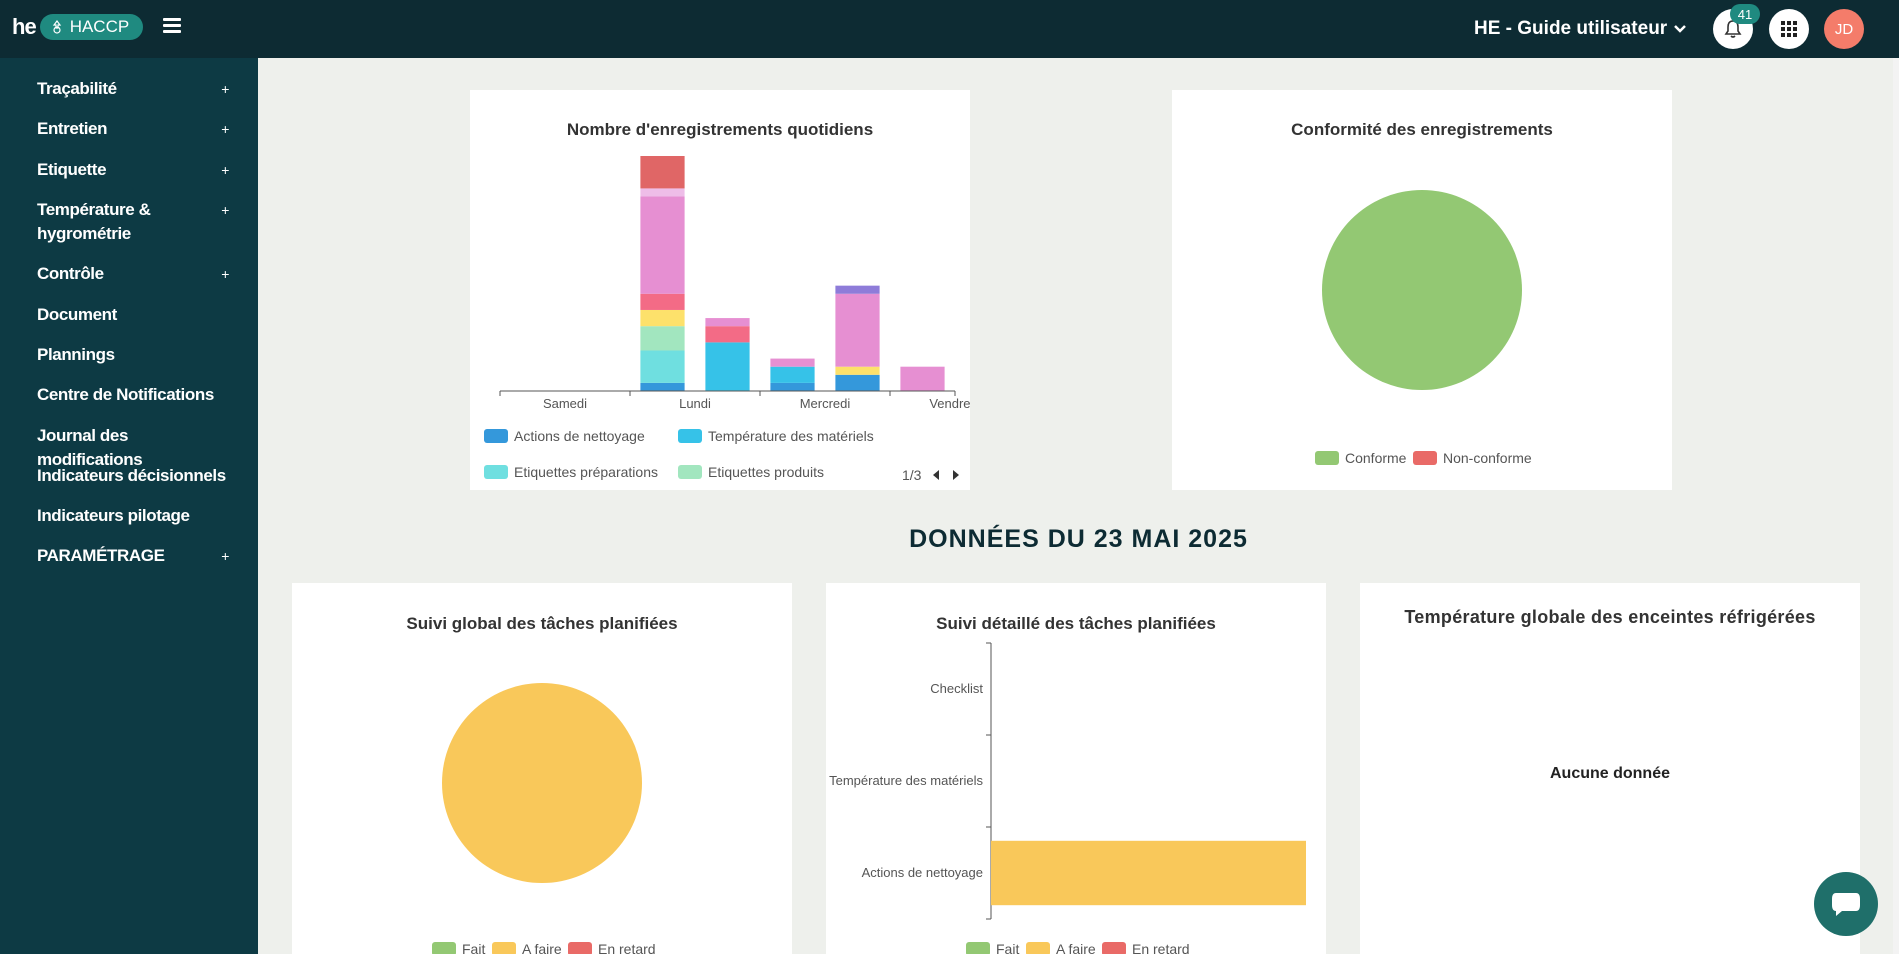  I want to click on sidebar-item-parametrage: PARAMÉTRAGE +, so click(137, 556).